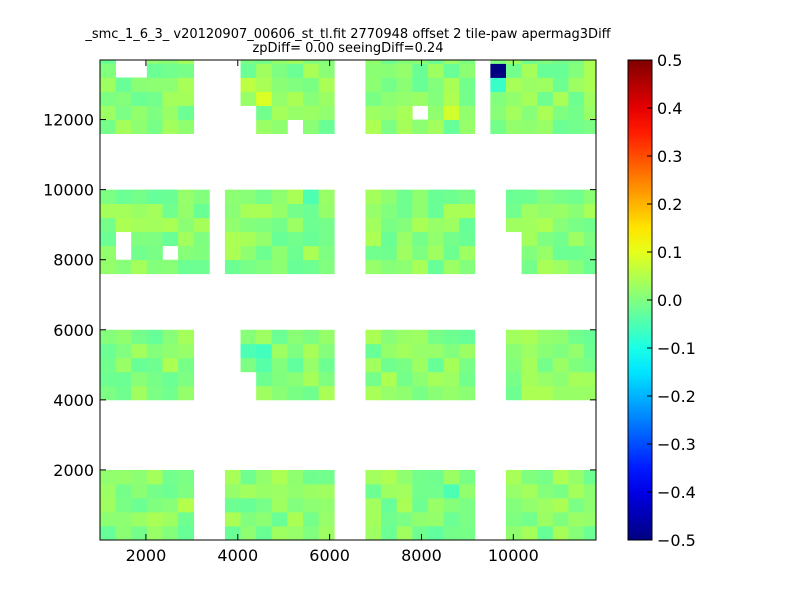 The image size is (800, 600). Describe the element at coordinates (669, 204) in the screenshot. I see `colorbar-tick-label: 0.2` at that location.